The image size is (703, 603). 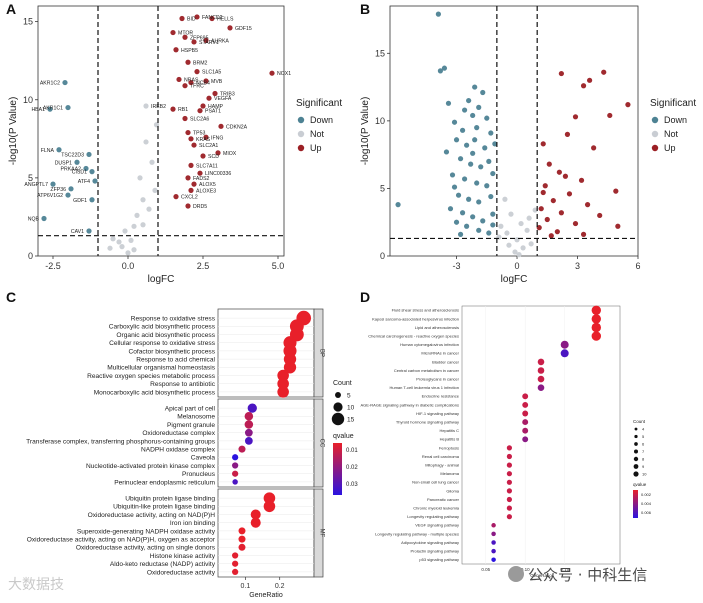 I want to click on term-label: Response to acid chemical, so click(x=175, y=360).